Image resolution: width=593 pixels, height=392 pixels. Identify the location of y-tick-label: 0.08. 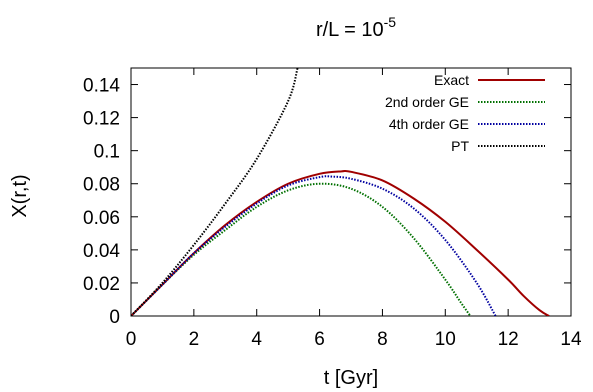
(101, 185).